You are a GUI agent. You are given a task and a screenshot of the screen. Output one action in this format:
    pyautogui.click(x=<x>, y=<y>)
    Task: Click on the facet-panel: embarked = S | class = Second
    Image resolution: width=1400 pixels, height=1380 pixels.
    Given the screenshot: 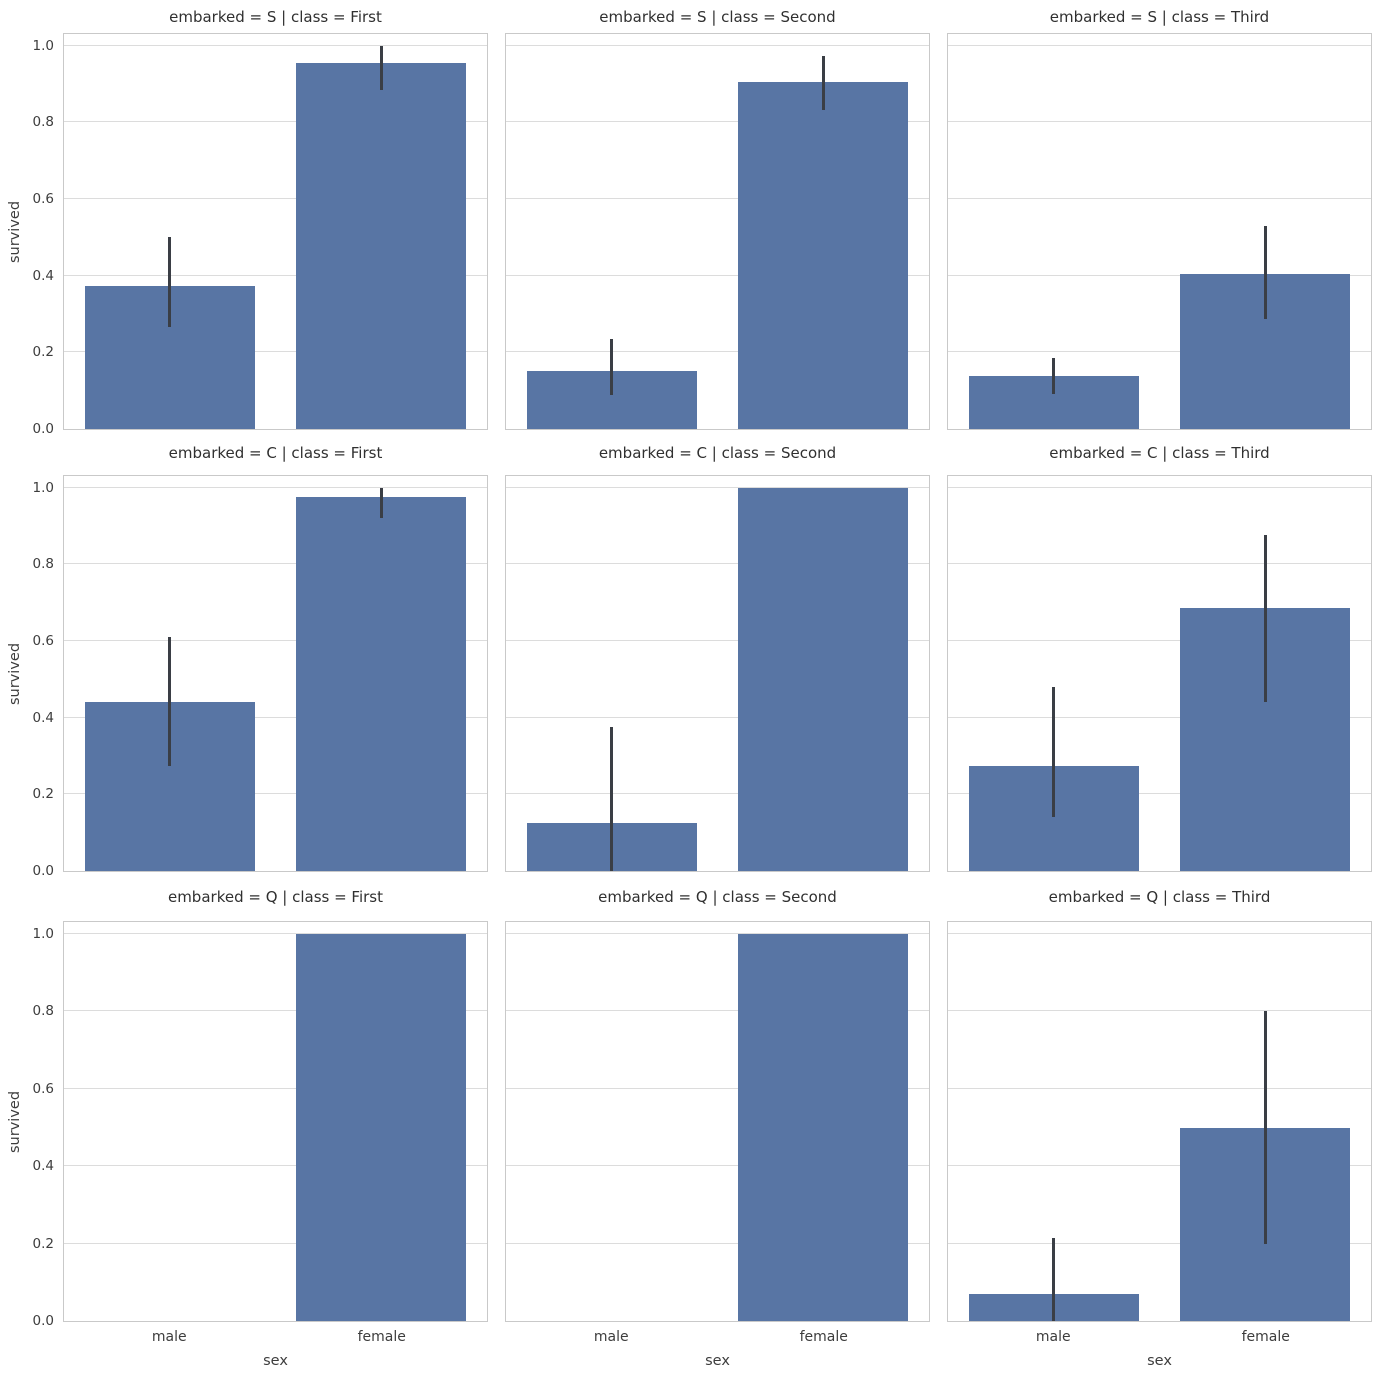 What is the action you would take?
    pyautogui.click(x=717, y=215)
    